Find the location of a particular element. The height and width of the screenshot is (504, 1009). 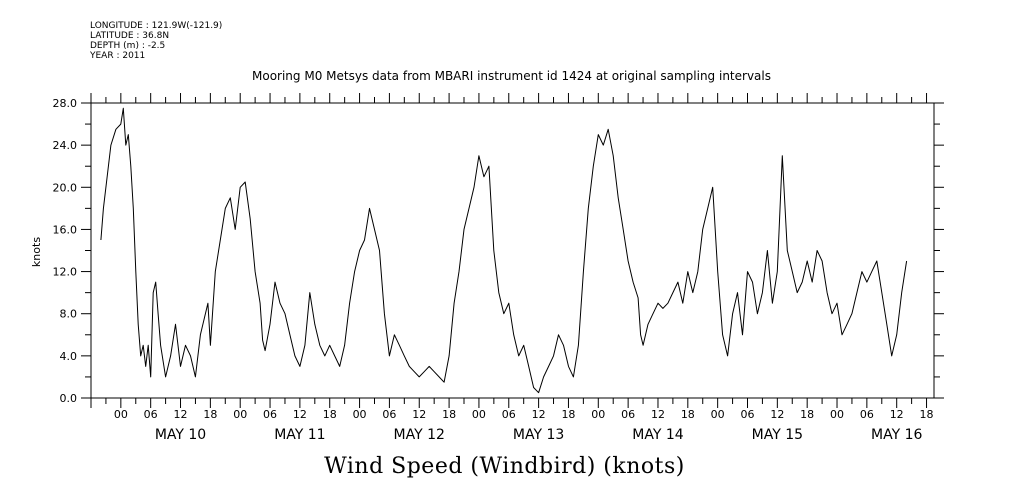

x-axis-label: Wind Speed (Windbird) (knots) is located at coordinates (504, 466).